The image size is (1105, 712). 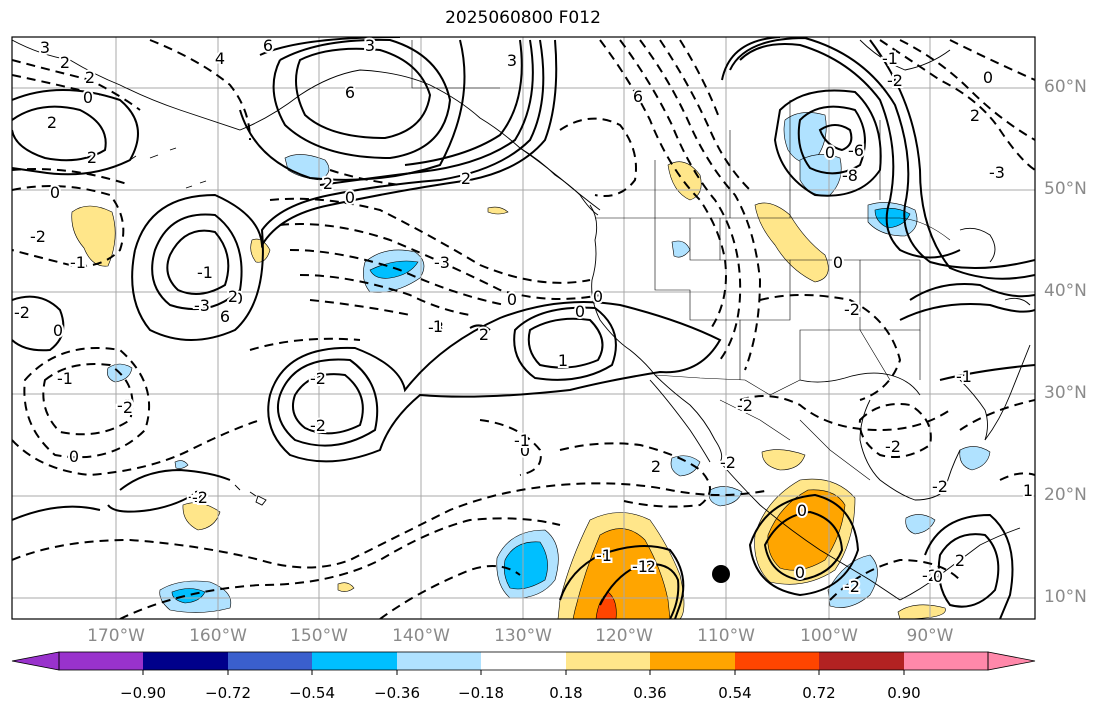 What do you see at coordinates (228, 693) in the screenshot?
I see `colorbar-tick-label: −0.72` at bounding box center [228, 693].